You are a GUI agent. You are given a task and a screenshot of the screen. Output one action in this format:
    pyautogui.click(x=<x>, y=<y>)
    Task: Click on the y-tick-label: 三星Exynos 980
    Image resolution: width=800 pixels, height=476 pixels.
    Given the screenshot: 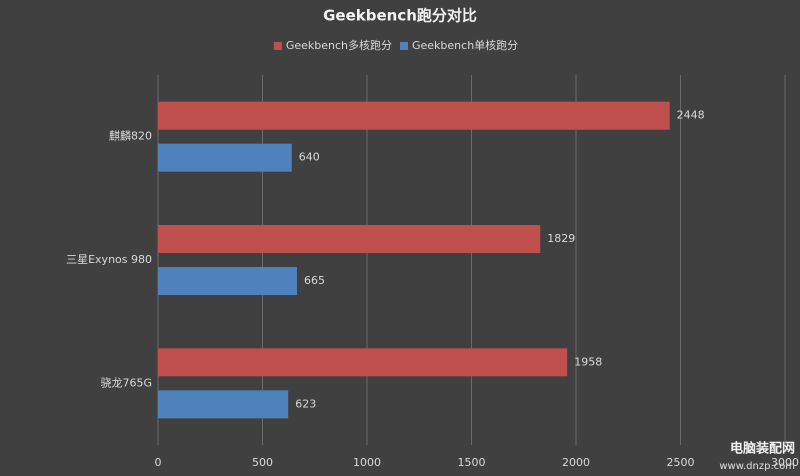 What is the action you would take?
    pyautogui.click(x=109, y=259)
    